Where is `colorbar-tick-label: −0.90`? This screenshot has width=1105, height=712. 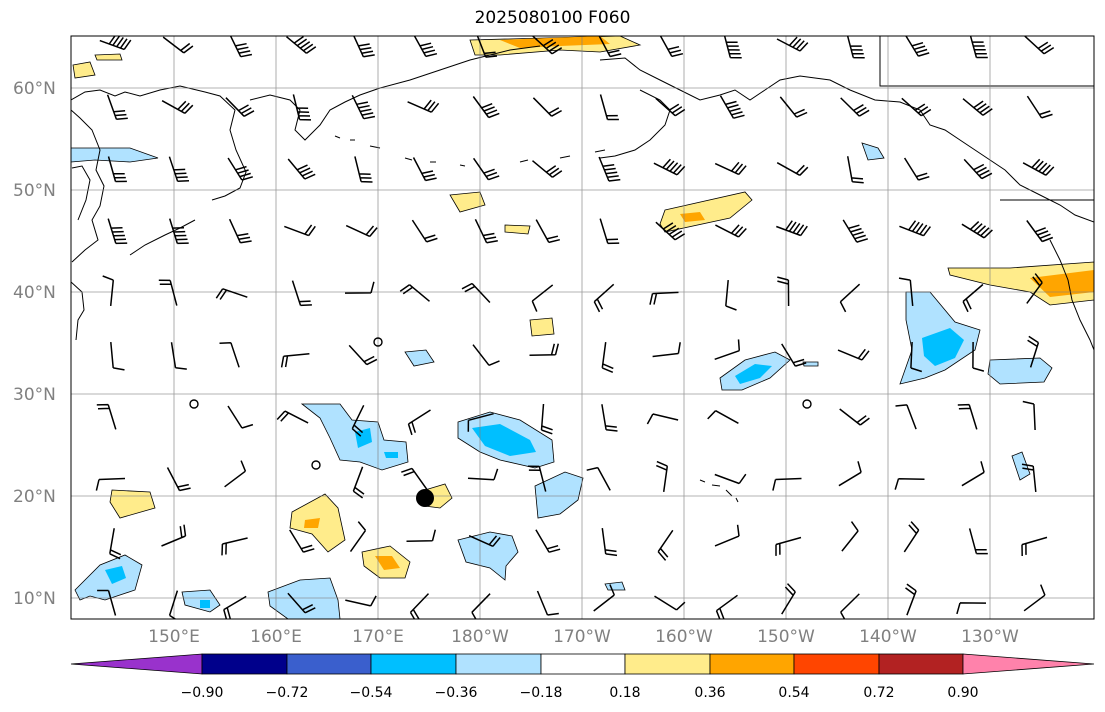 colorbar-tick-label: −0.90 is located at coordinates (202, 693).